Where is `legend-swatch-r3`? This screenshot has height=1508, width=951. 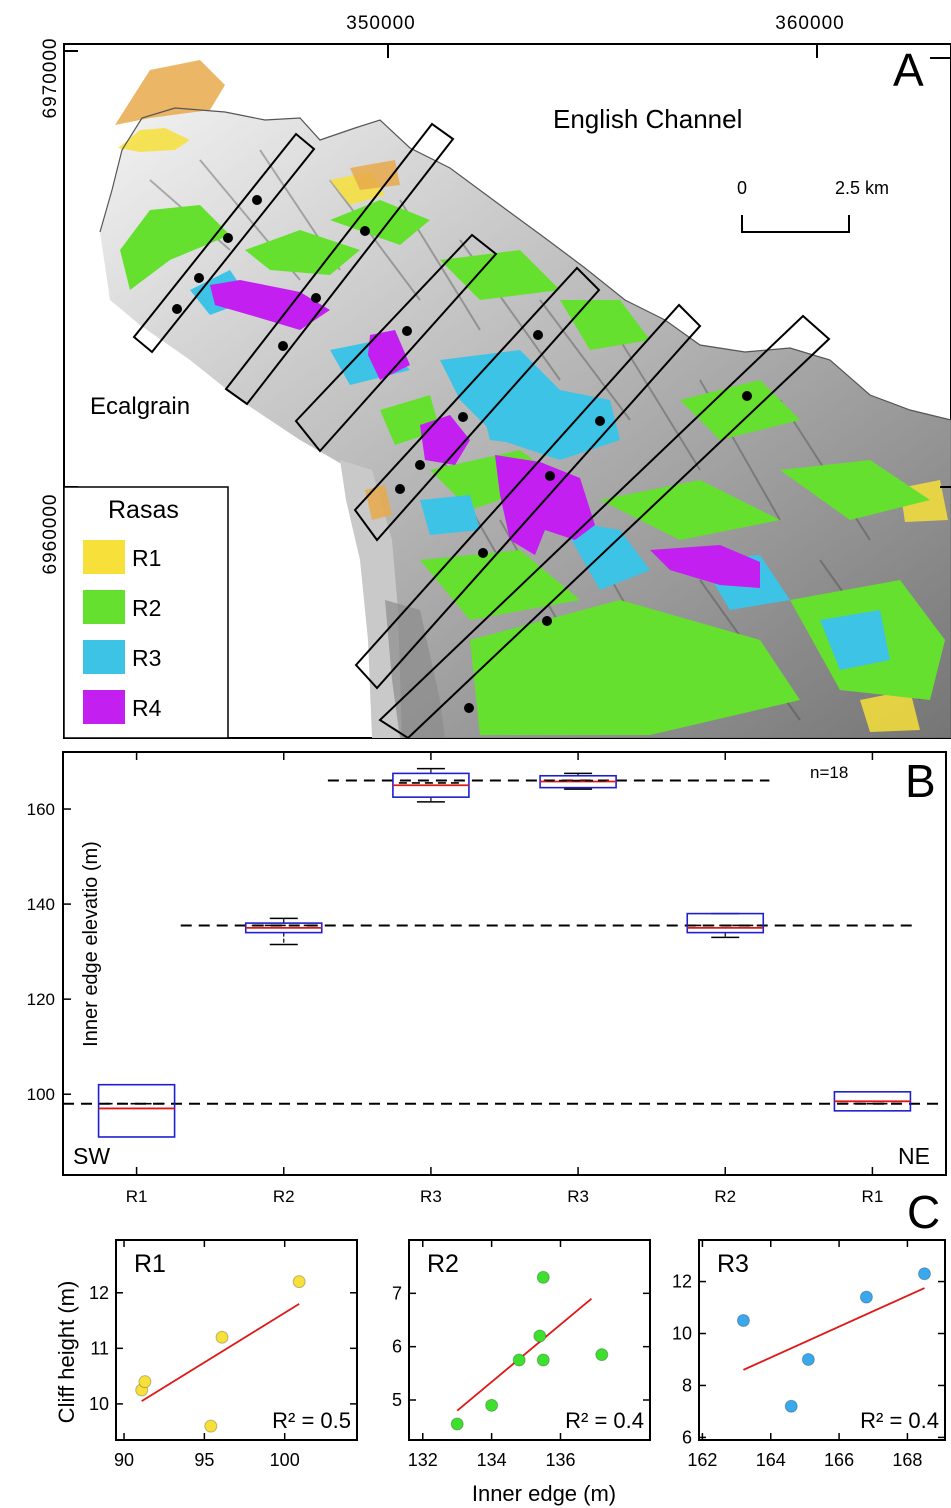
legend-swatch-r3 is located at coordinates (104, 657).